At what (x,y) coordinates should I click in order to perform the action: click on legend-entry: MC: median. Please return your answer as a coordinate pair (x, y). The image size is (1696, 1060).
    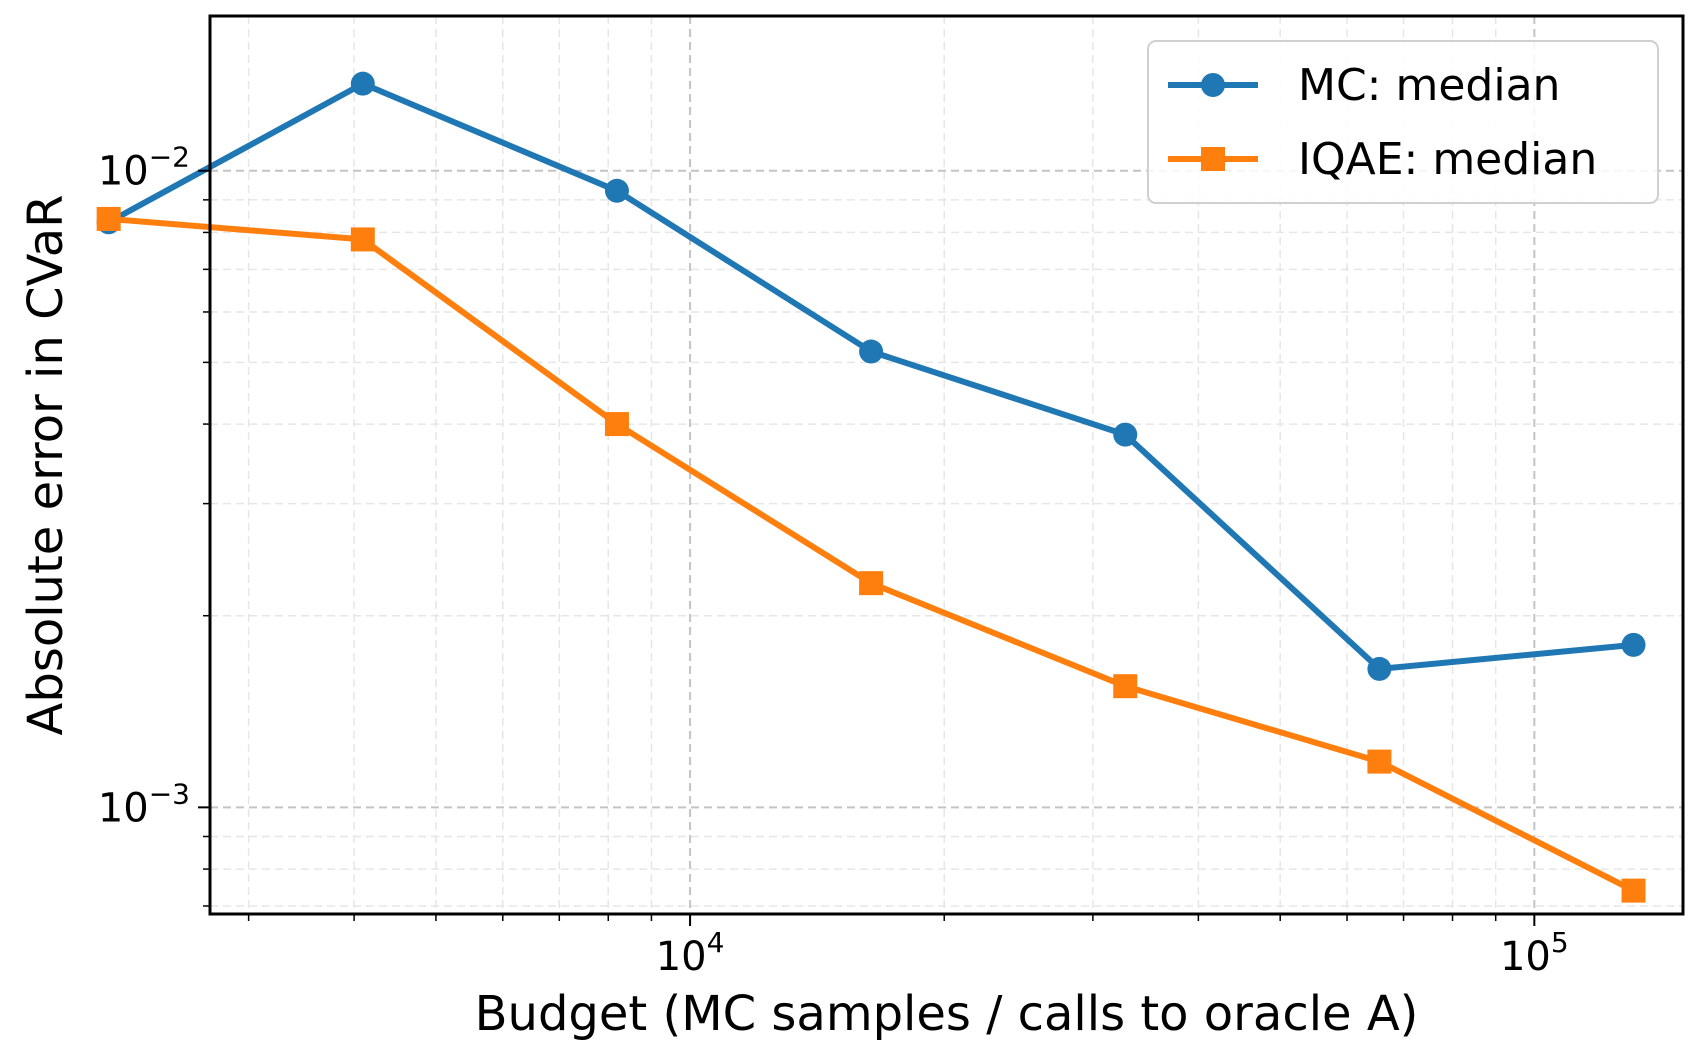
    Looking at the image, I should click on (1364, 85).